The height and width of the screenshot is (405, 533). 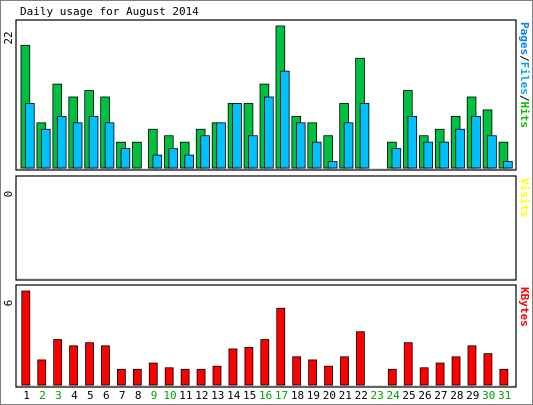 I want to click on x-tick-label: 4, so click(x=74, y=395).